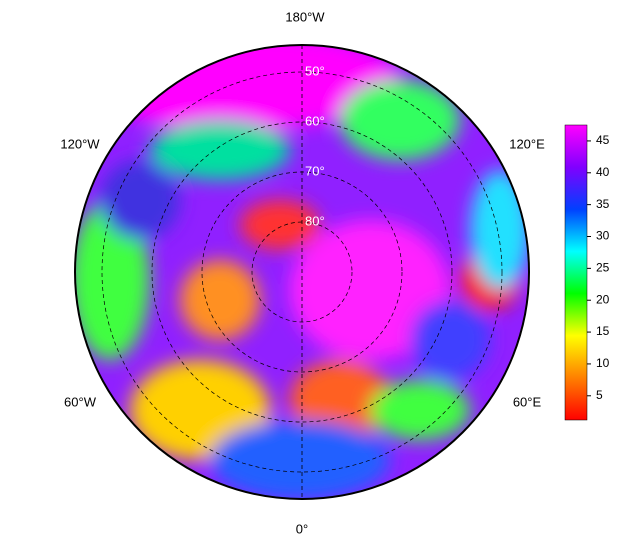  Describe the element at coordinates (603, 299) in the screenshot. I see `colorbar-tick-label: 20` at that location.